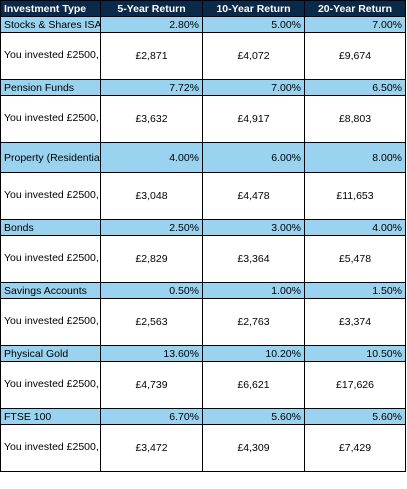 This screenshot has width=407, height=489. I want to click on rate-20-year-cell: 4.00%, so click(355, 227).